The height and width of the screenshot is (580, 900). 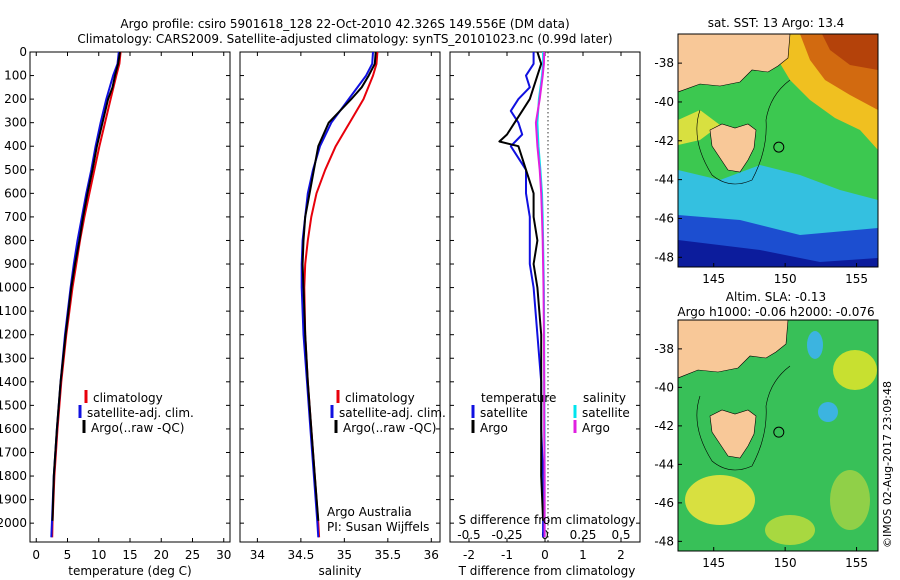 What do you see at coordinates (223, 555) in the screenshot?
I see `x-tick-label: 30` at bounding box center [223, 555].